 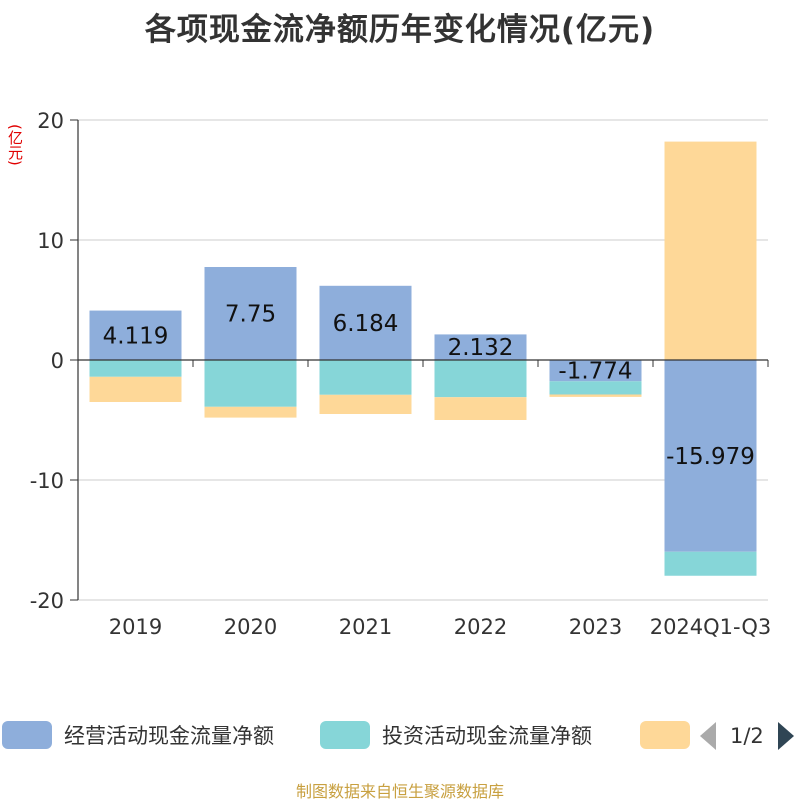 What do you see at coordinates (345, 735) in the screenshot?
I see `legend-swatch-investing` at bounding box center [345, 735].